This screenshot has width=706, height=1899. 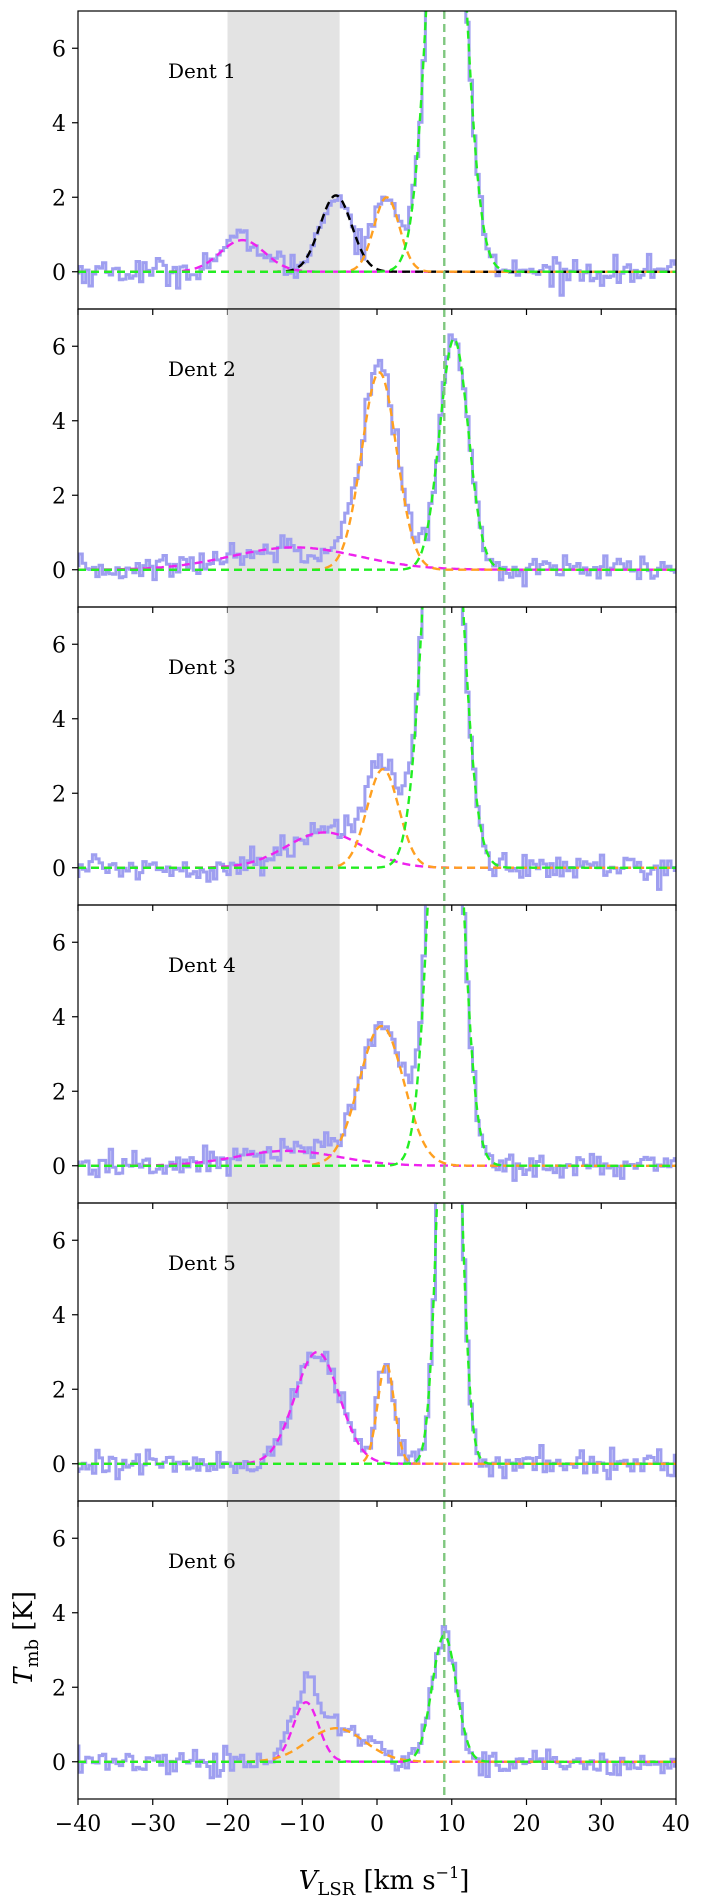 I want to click on panel-2: 0 2 4 6 Dent 2, so click(x=364, y=460).